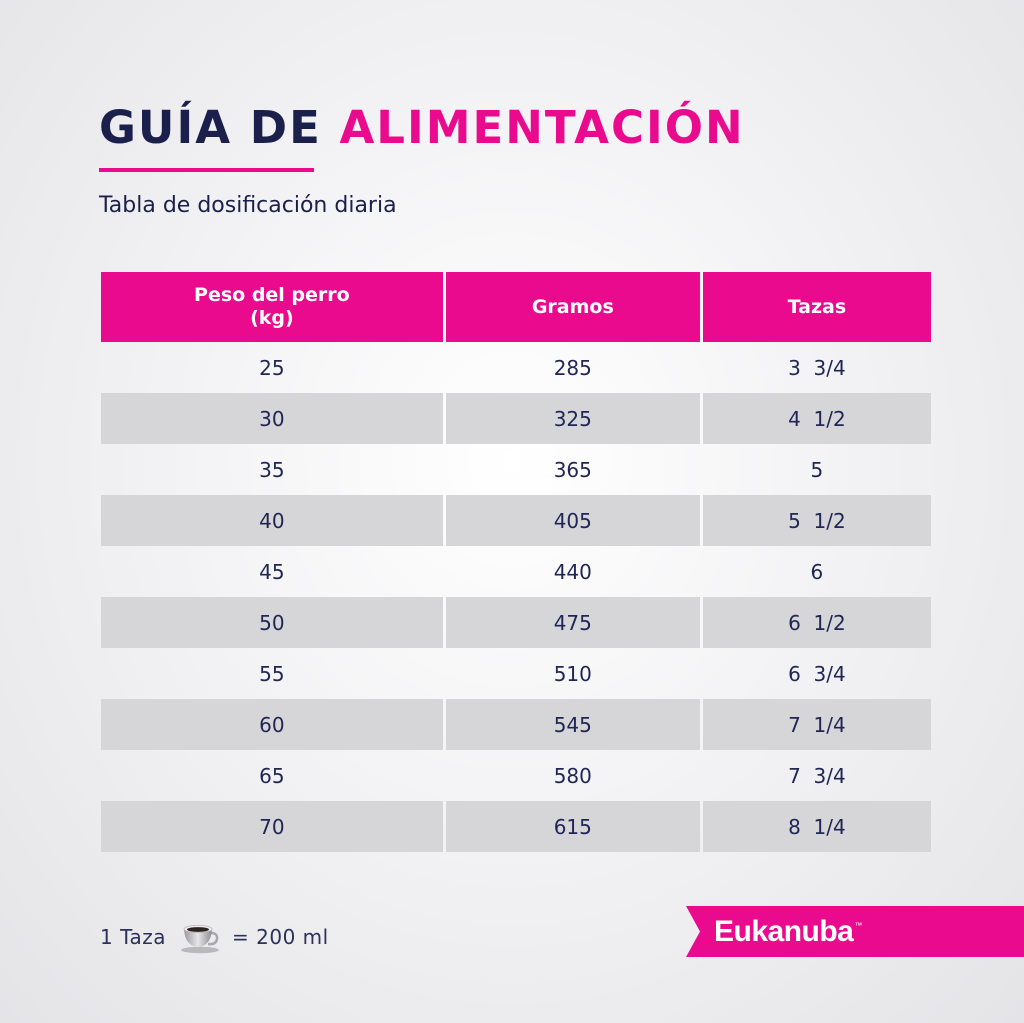 Image resolution: width=1024 pixels, height=1023 pixels. Describe the element at coordinates (817, 673) in the screenshot. I see `cell-cups: 6 3/4` at that location.